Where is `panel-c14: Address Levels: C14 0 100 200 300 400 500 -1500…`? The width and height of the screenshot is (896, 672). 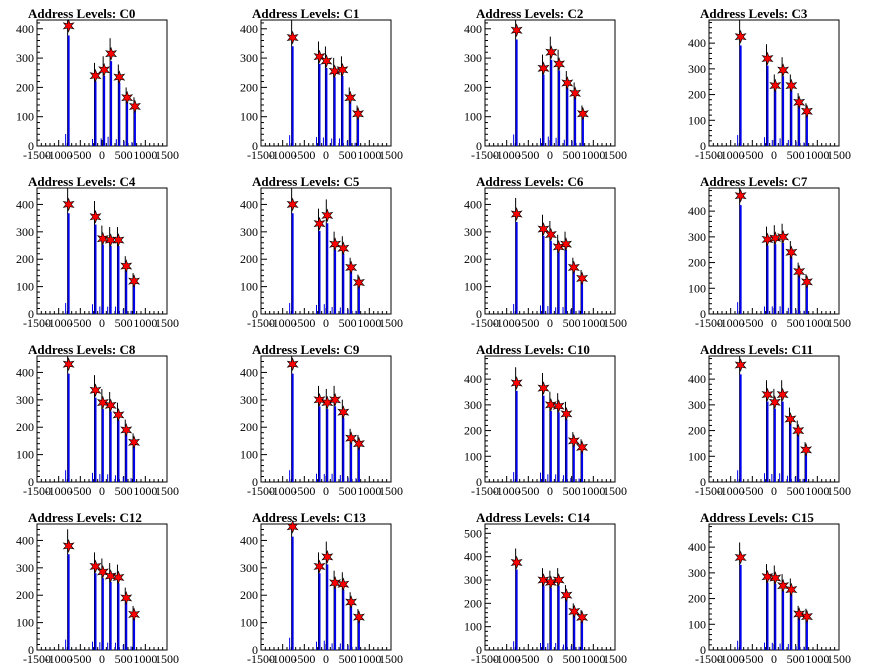
panel-c14: Address Levels: C14 0 100 200 300 400 500 -1500… is located at coordinates (545, 588).